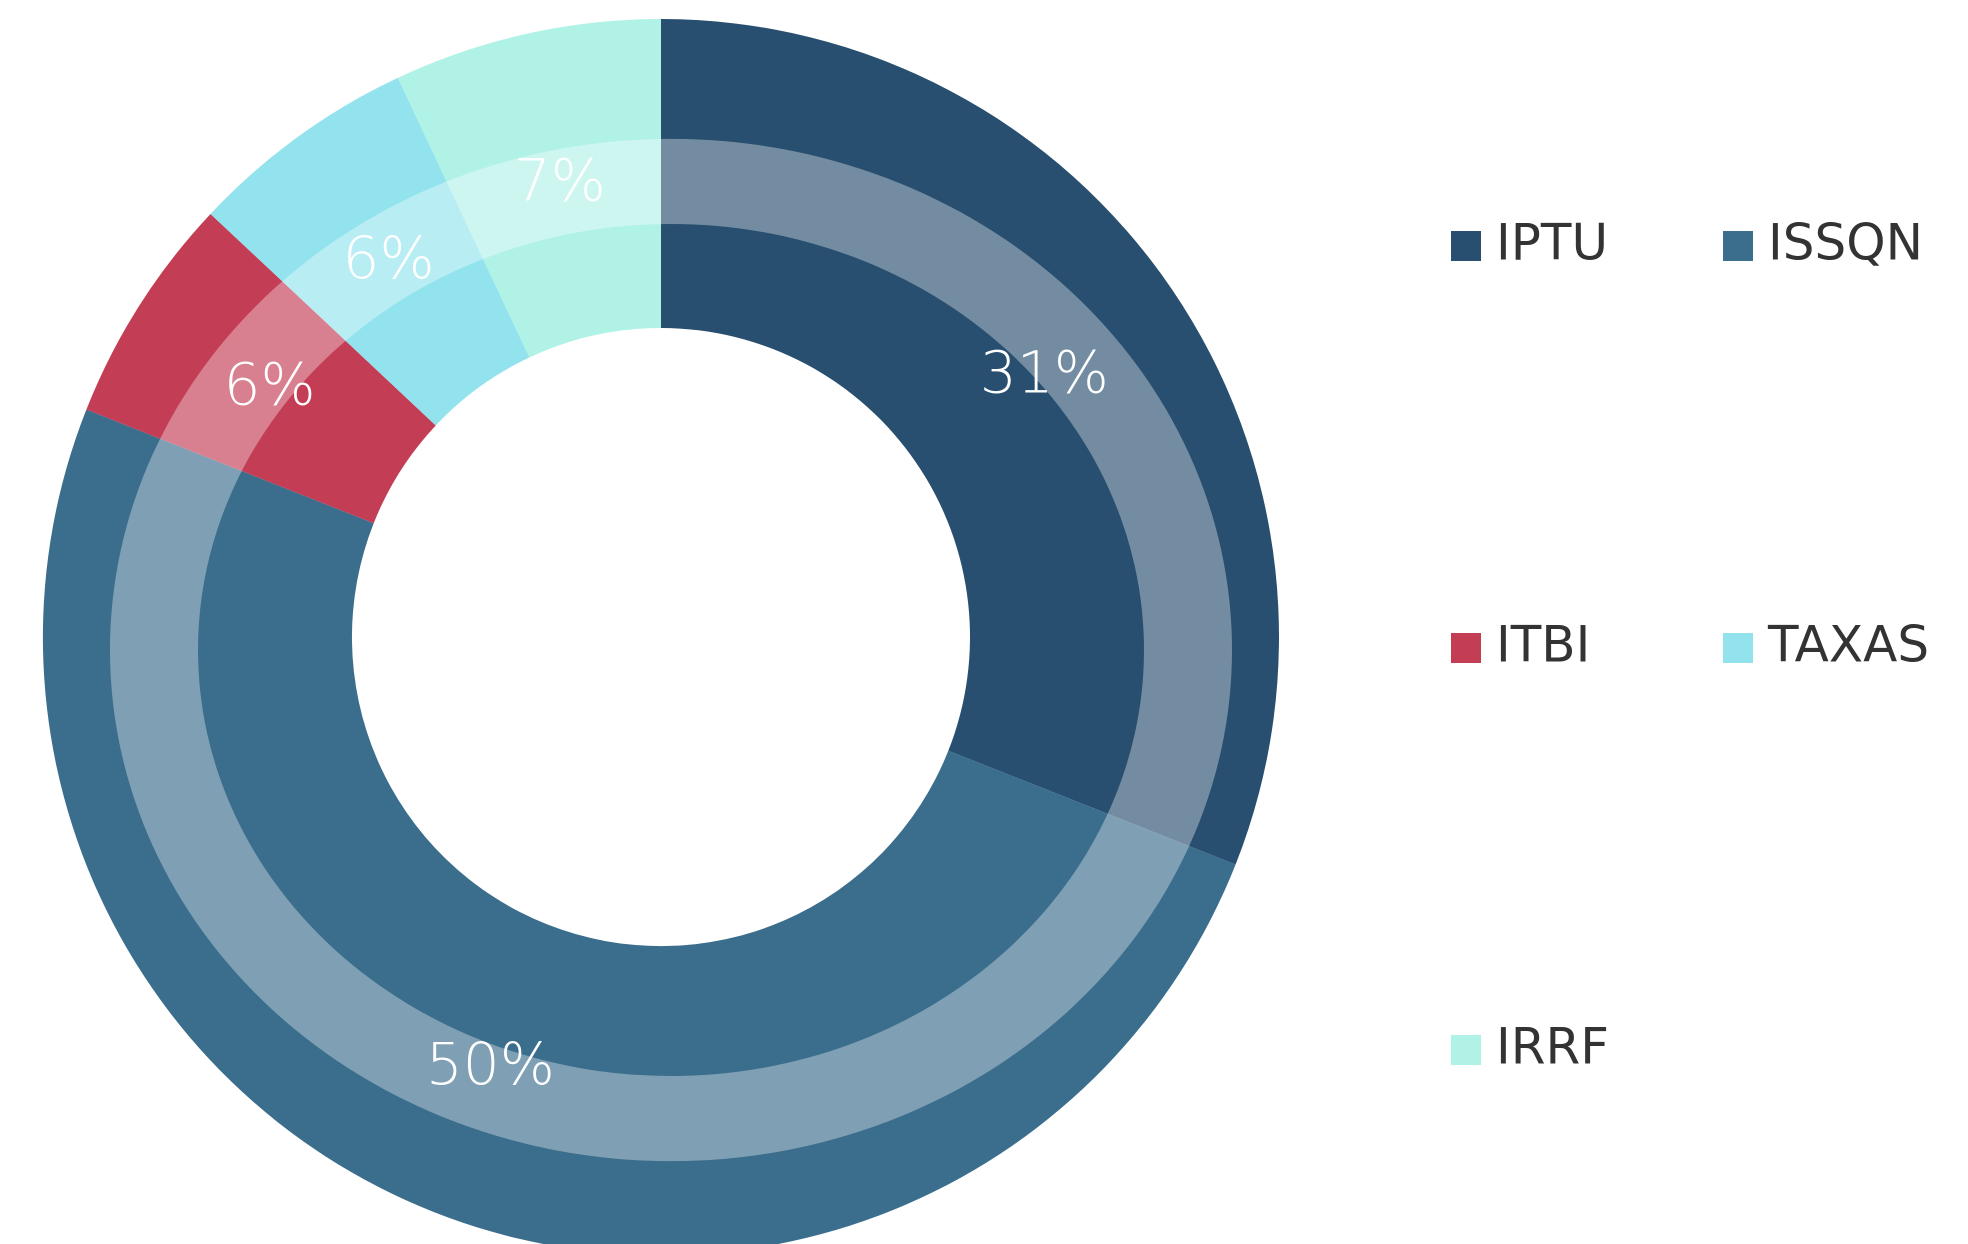  Describe the element at coordinates (1552, 1047) in the screenshot. I see `legend-label: IRRF` at that location.